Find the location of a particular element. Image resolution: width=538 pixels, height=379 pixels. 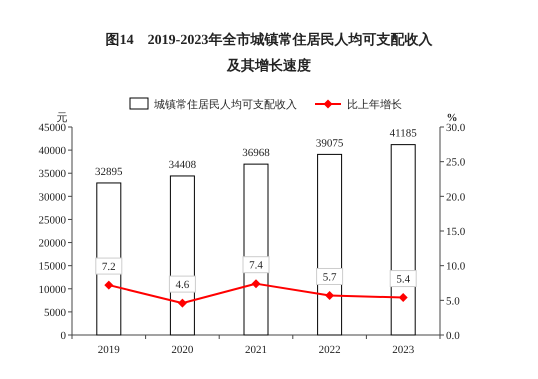

data-label: 7.4 is located at coordinates (256, 266).